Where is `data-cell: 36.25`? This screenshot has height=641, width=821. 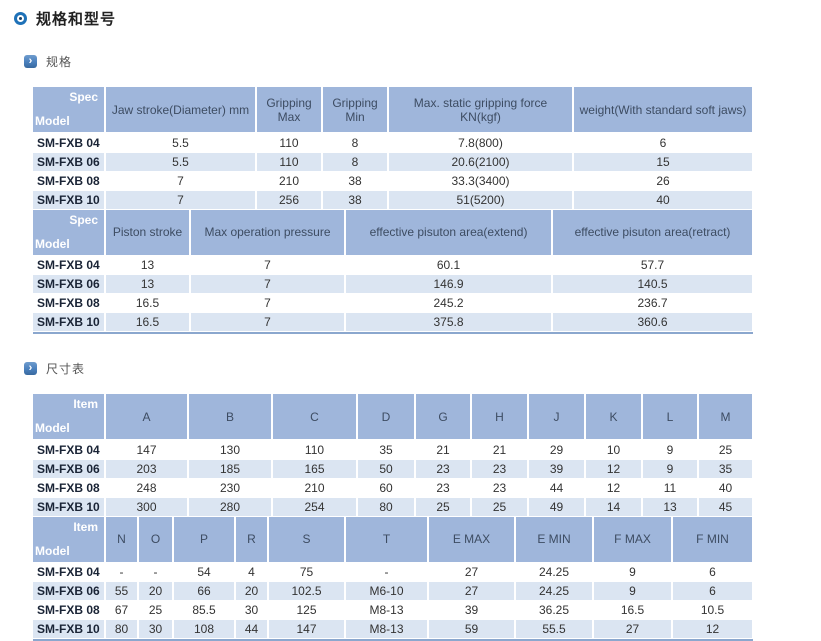 data-cell: 36.25 is located at coordinates (554, 610).